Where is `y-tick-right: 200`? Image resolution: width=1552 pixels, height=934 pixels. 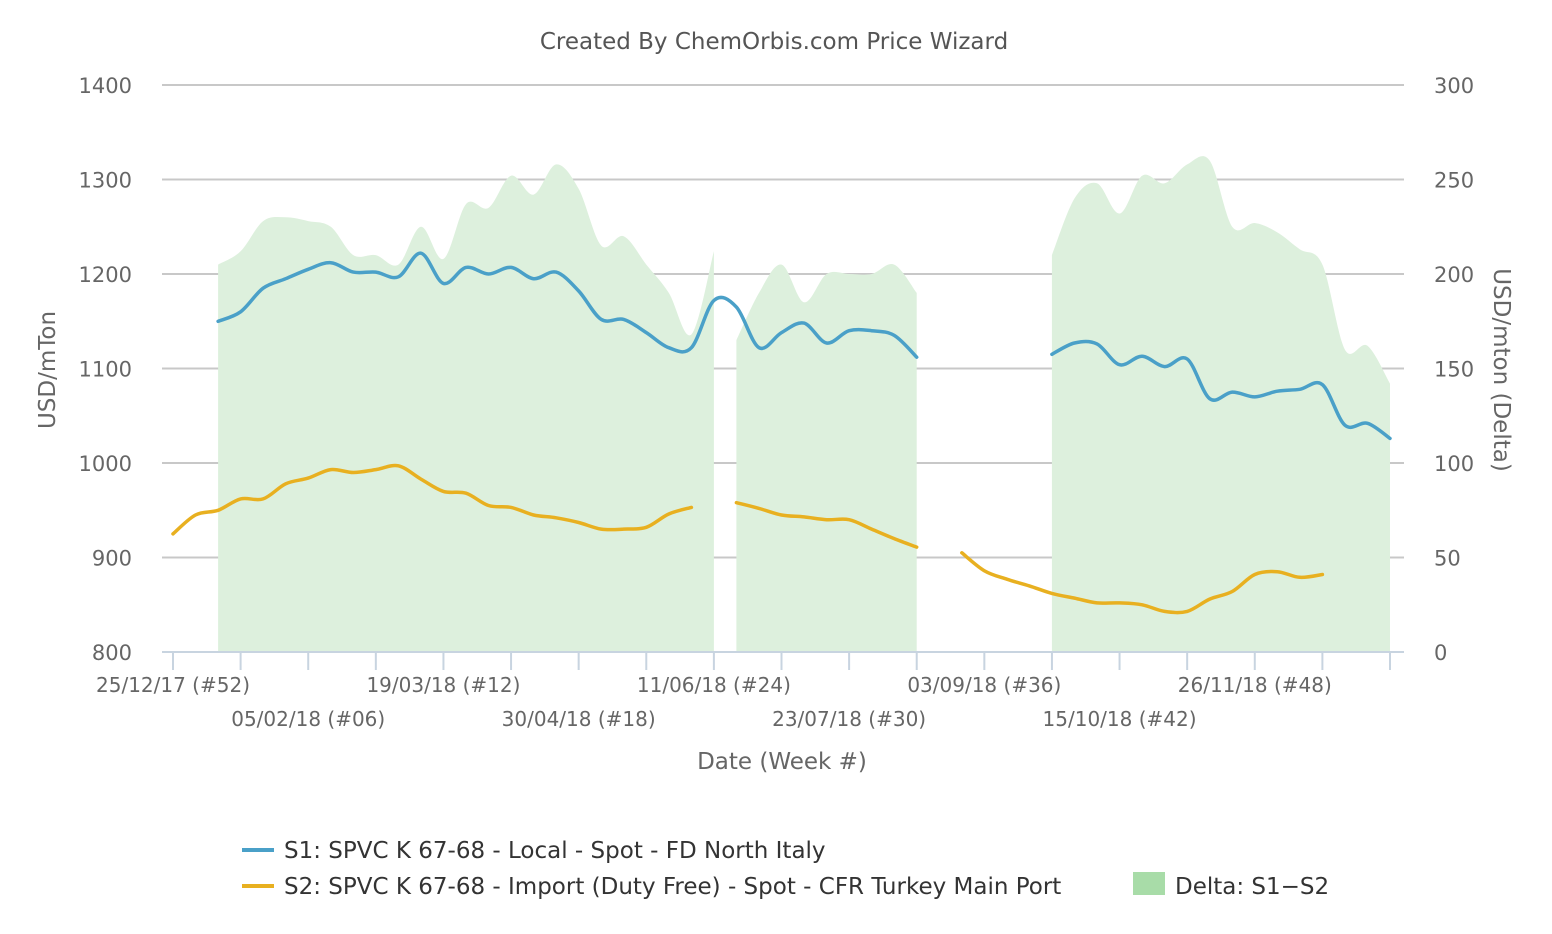
y-tick-right: 200 is located at coordinates (1454, 275).